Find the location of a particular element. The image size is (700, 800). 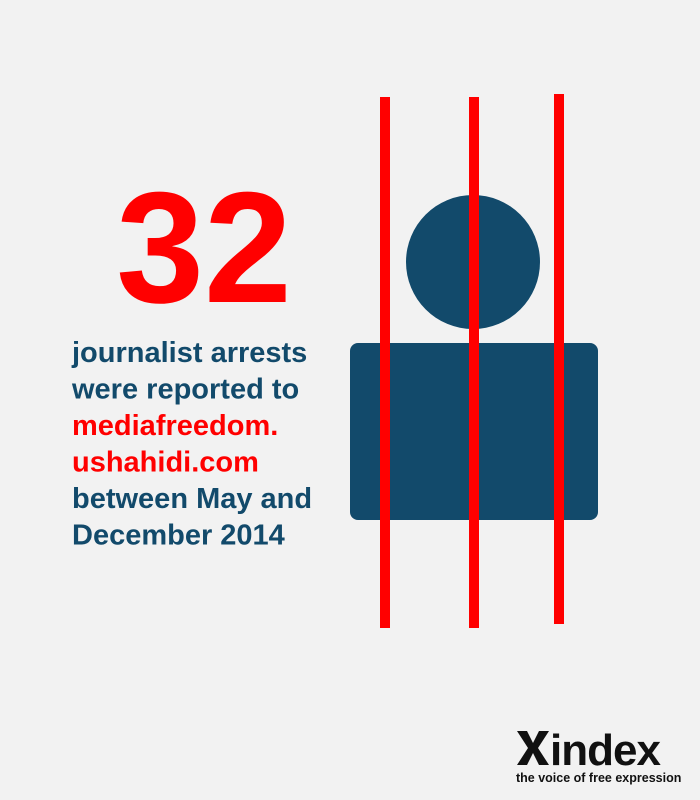

statement-line: mediafreedom. is located at coordinates (175, 426).